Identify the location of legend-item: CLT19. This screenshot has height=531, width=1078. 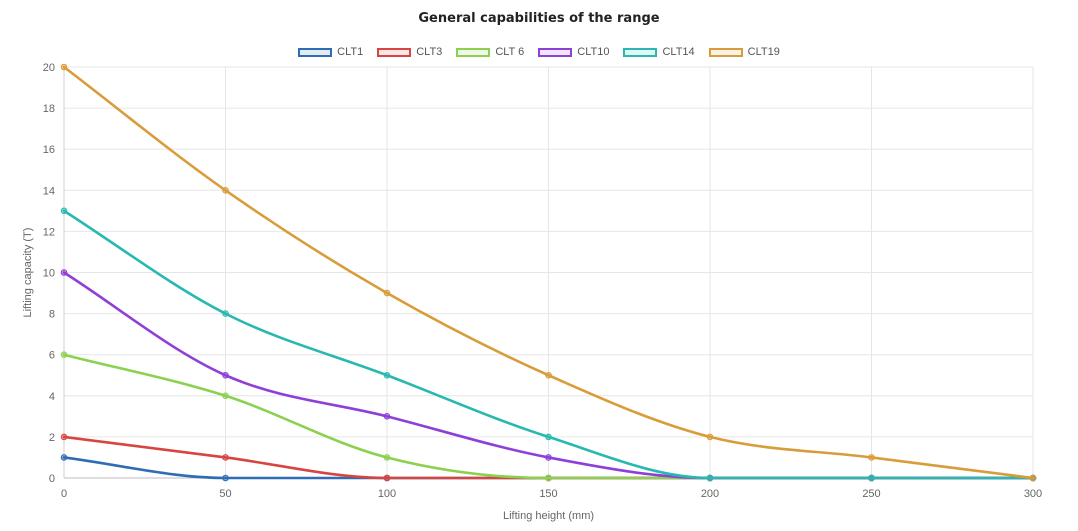
(744, 52).